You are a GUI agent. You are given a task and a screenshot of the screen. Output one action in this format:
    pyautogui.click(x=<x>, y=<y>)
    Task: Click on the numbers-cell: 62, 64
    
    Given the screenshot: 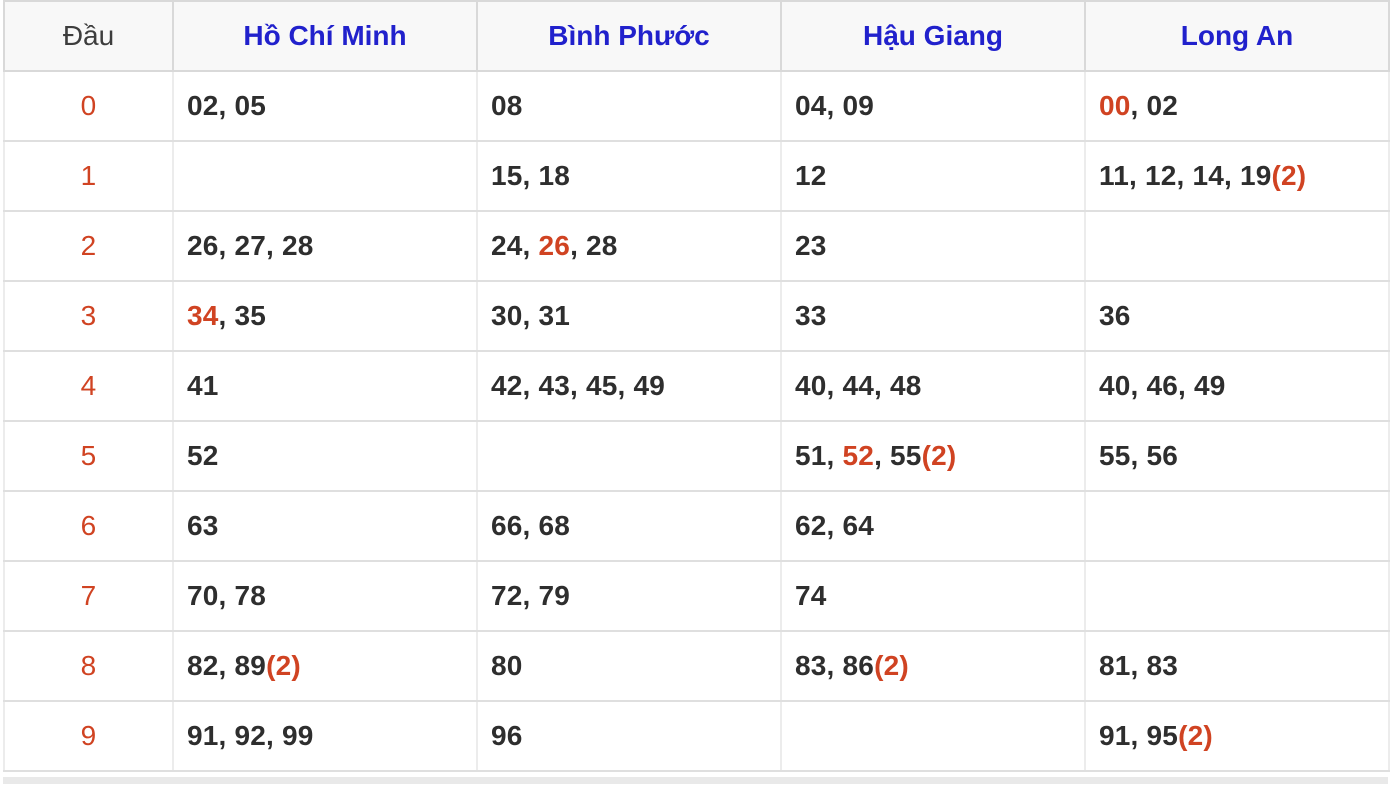 What is the action you would take?
    pyautogui.click(x=933, y=526)
    